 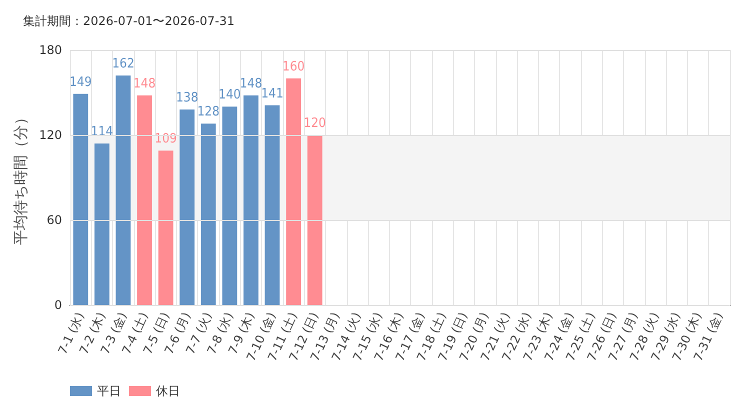 I want to click on data-label: 138, so click(x=187, y=98).